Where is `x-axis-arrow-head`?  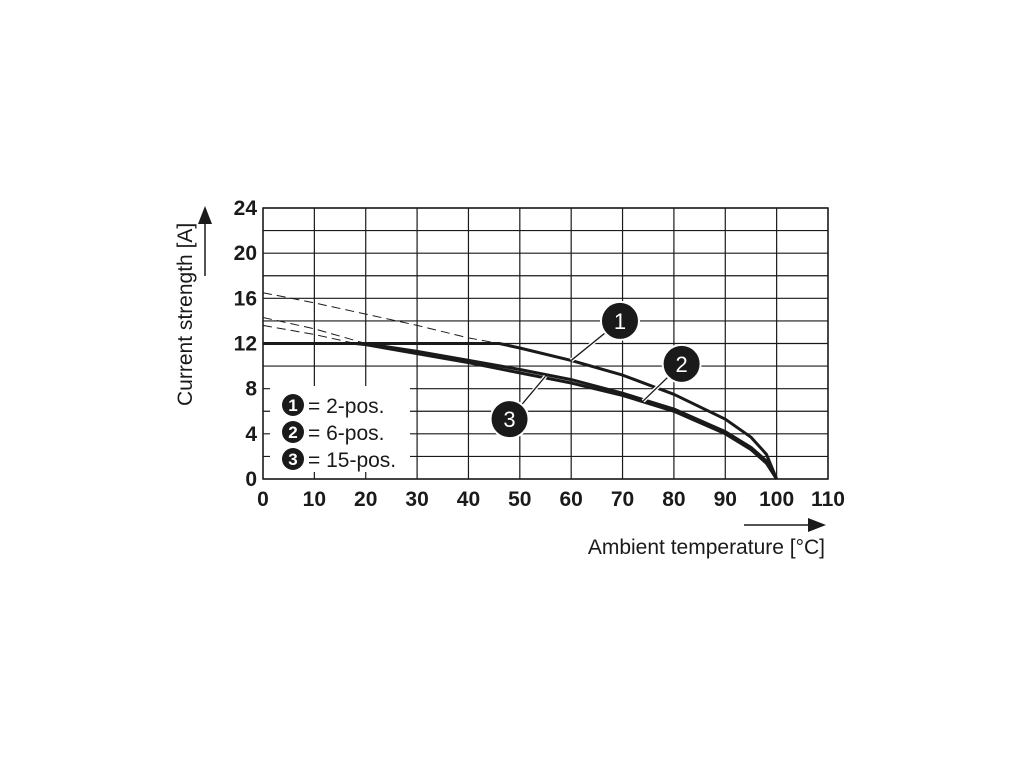
x-axis-arrow-head is located at coordinates (817, 525).